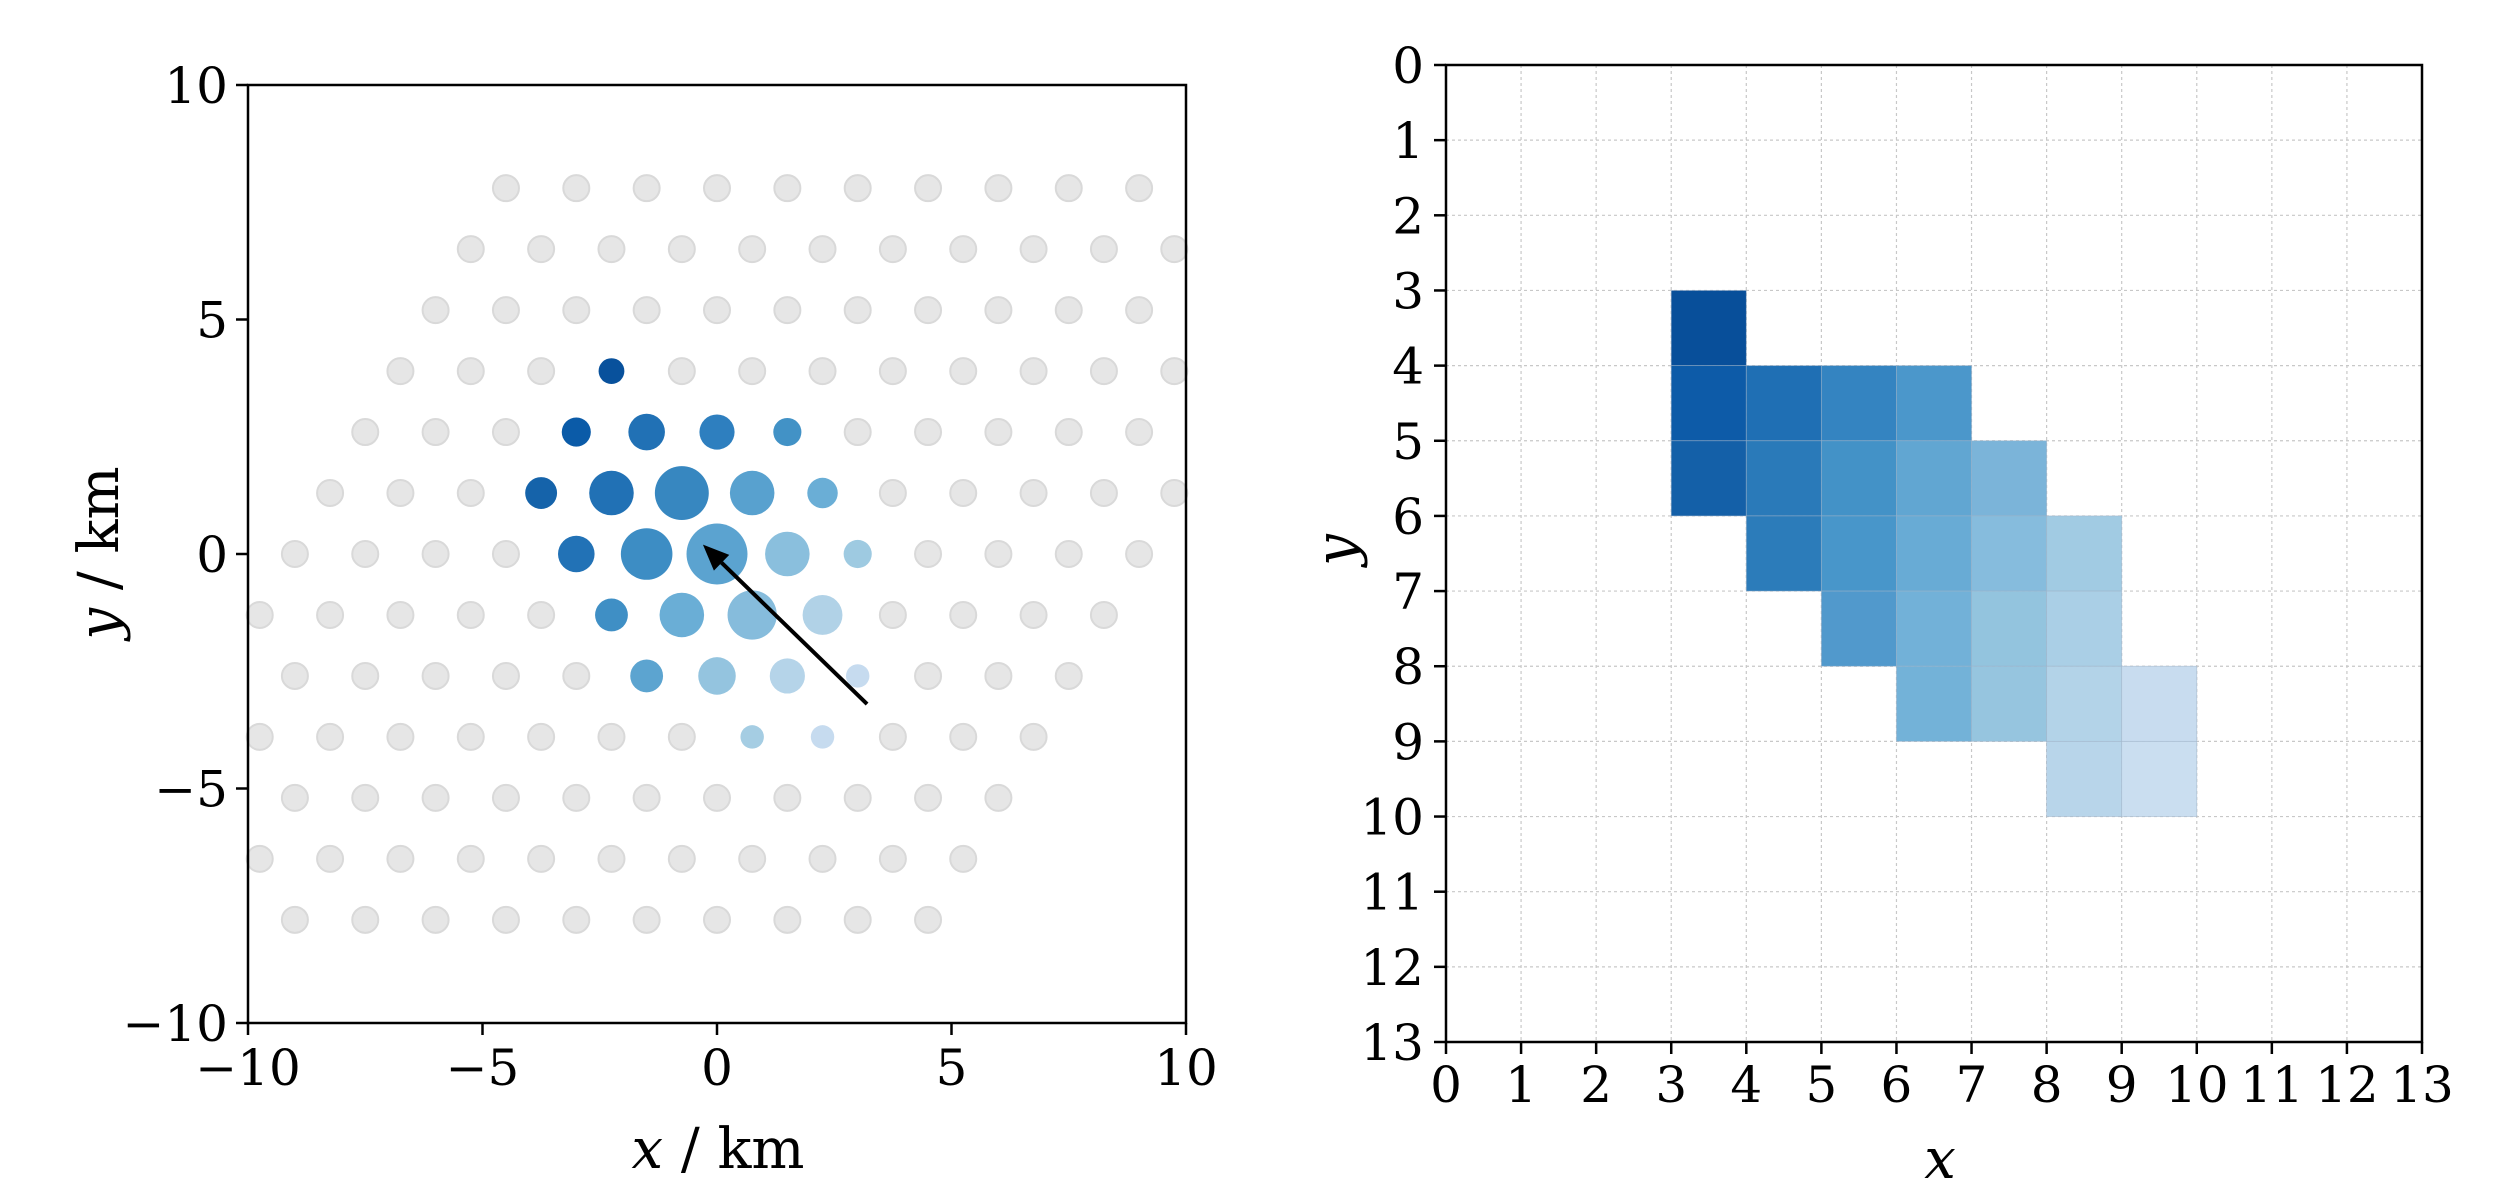 This screenshot has height=1192, width=2500. Describe the element at coordinates (2047, 1085) in the screenshot. I see `x-tick-label: 8` at that location.